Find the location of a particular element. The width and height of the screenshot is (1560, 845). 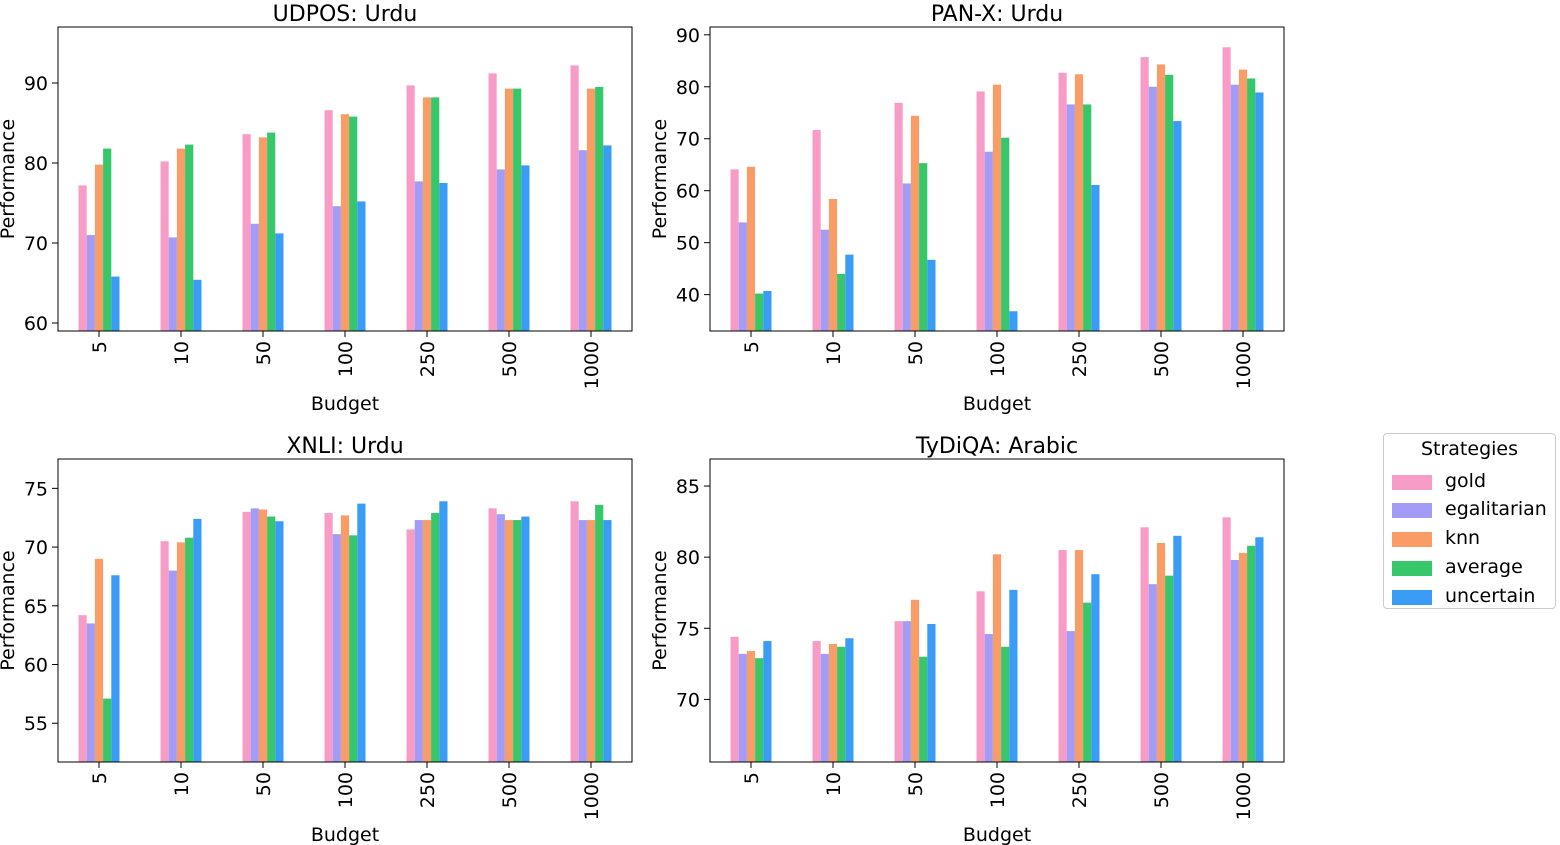

panel-2-ytick-label-60: 60 is located at coordinates (688, 192).